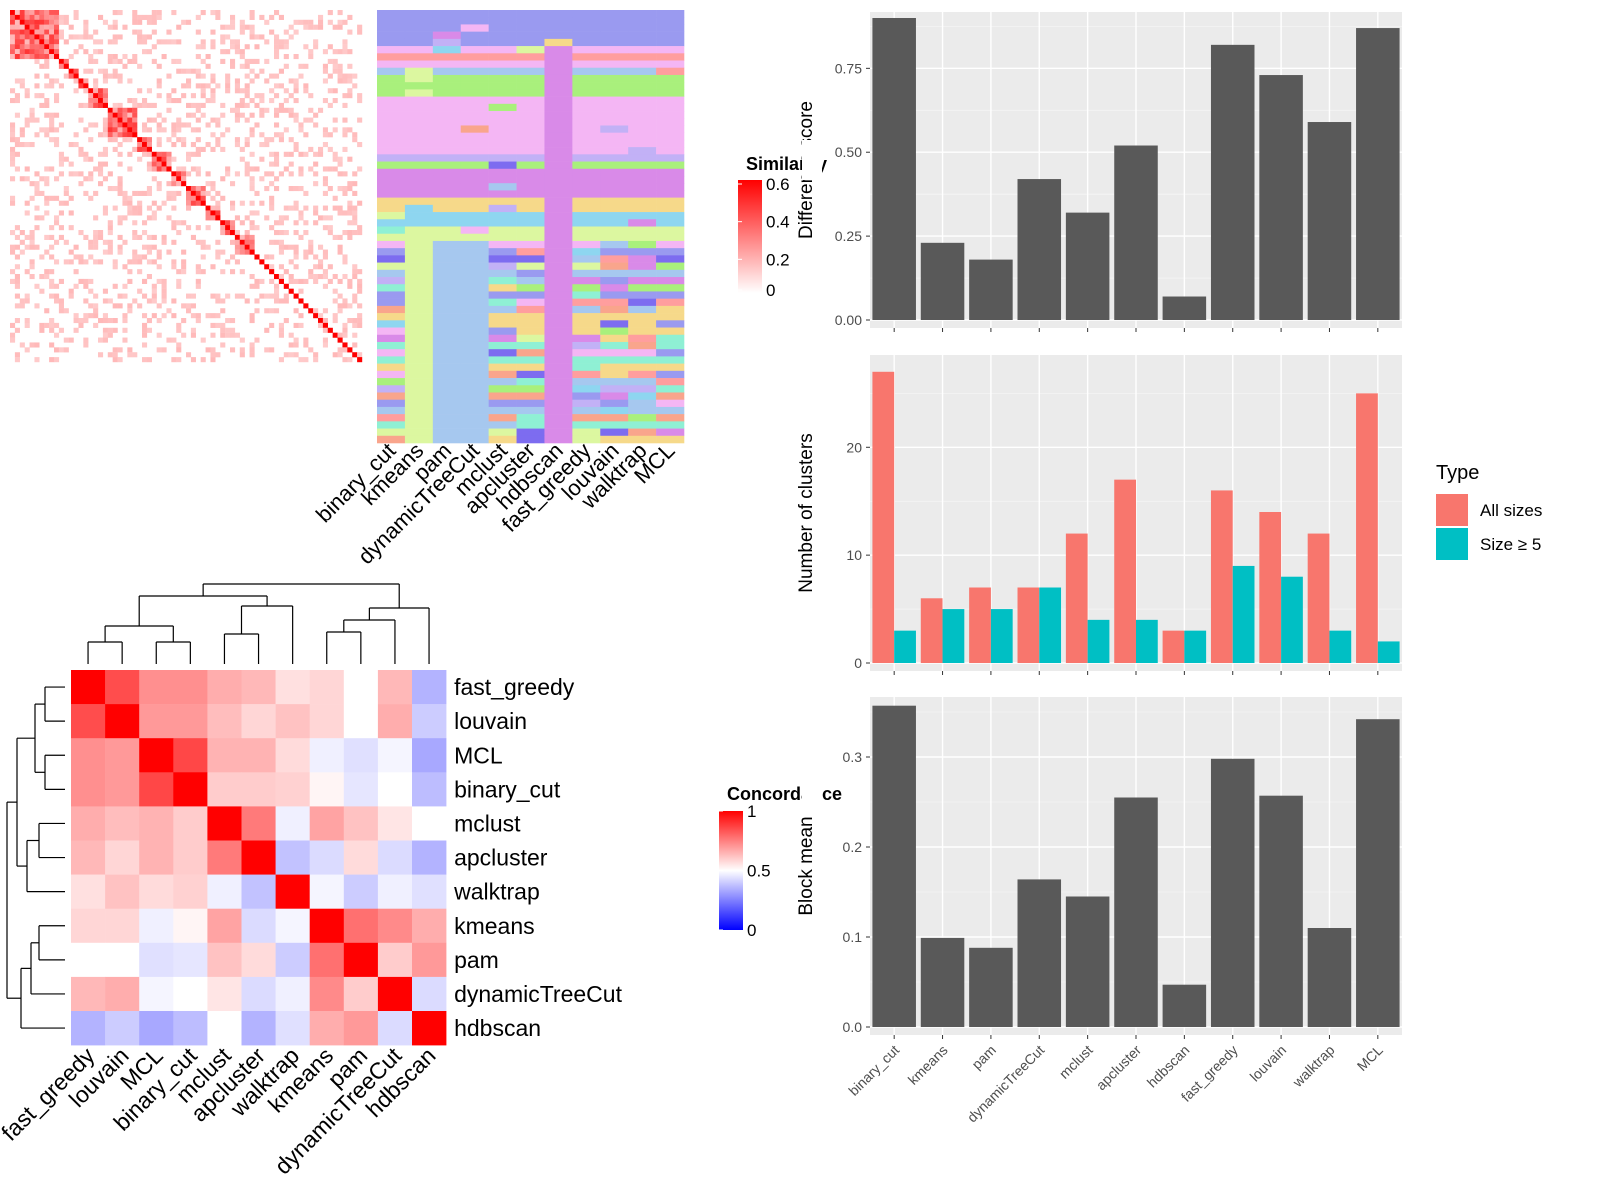 The width and height of the screenshot is (1600, 1200). What do you see at coordinates (931, 630) in the screenshot?
I see `bar-all-sizes` at bounding box center [931, 630].